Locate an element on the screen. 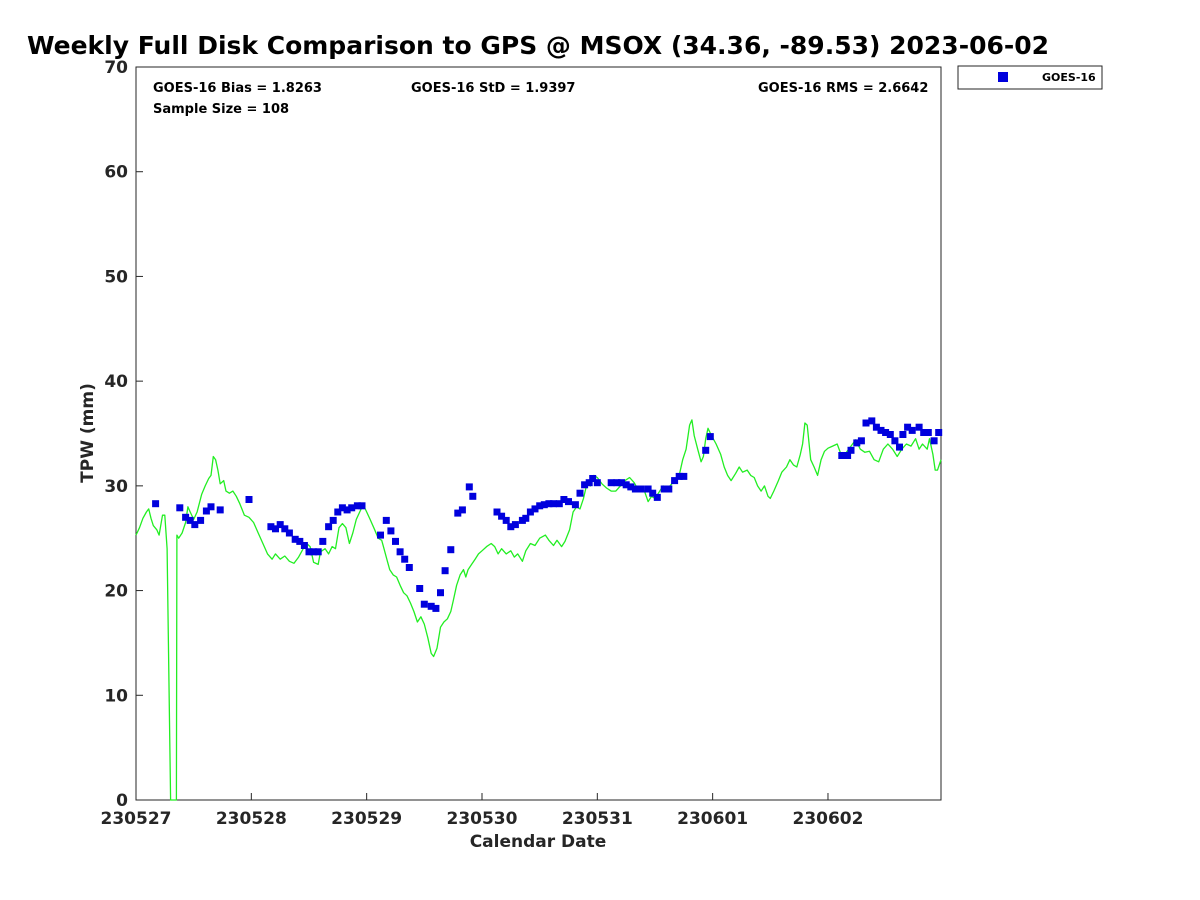 This screenshot has height=900, width=1200. y-tick-label: 20 is located at coordinates (116, 592).